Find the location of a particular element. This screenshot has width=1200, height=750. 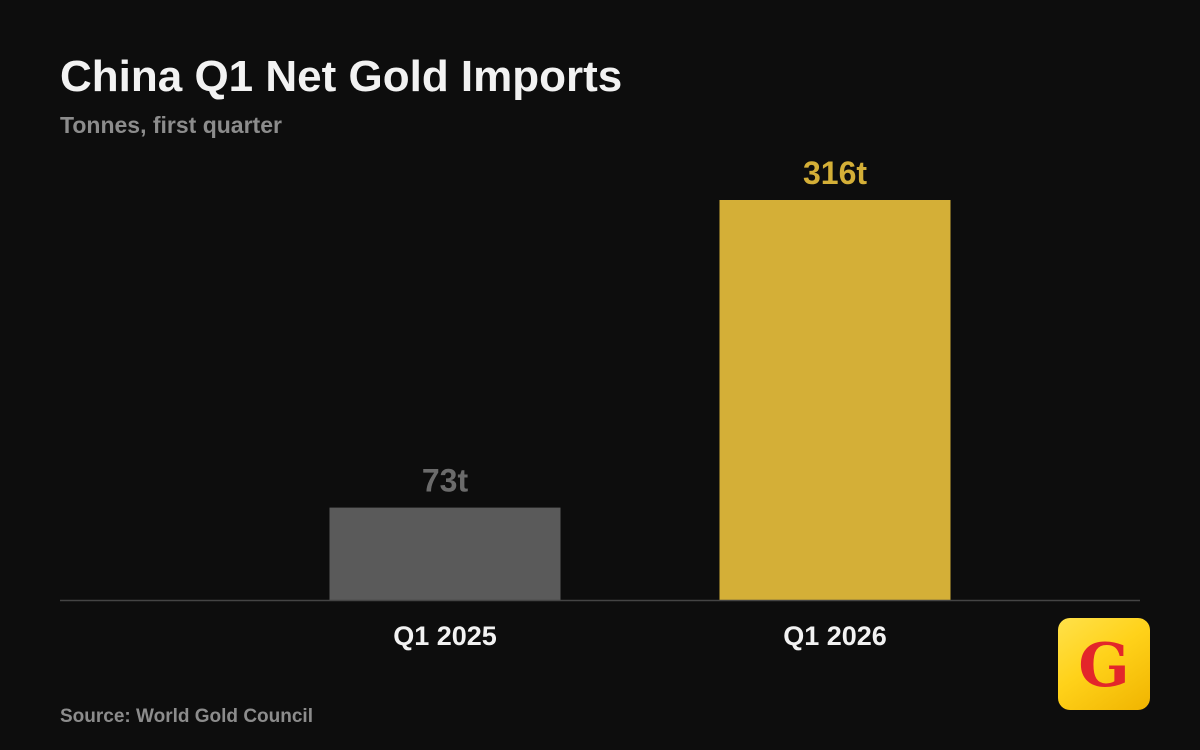

source-note: Source: World Gold Council is located at coordinates (186, 716).